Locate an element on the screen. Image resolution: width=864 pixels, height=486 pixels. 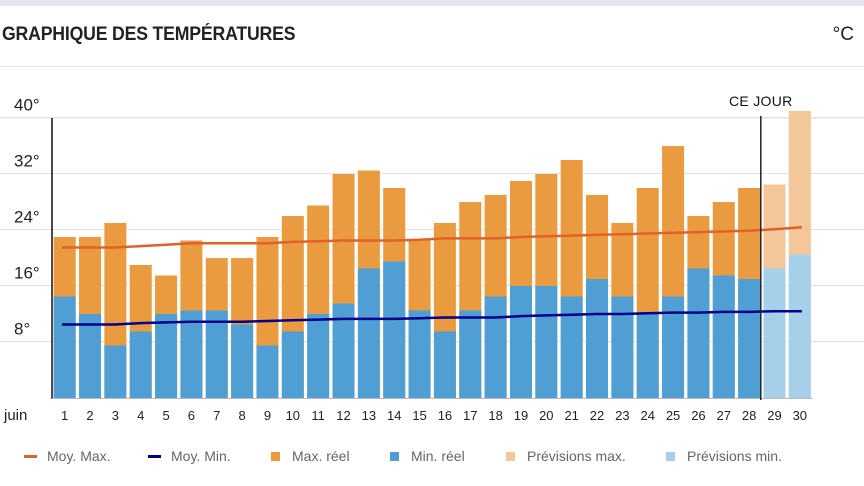
x-tick-label: 9 is located at coordinates (267, 415).